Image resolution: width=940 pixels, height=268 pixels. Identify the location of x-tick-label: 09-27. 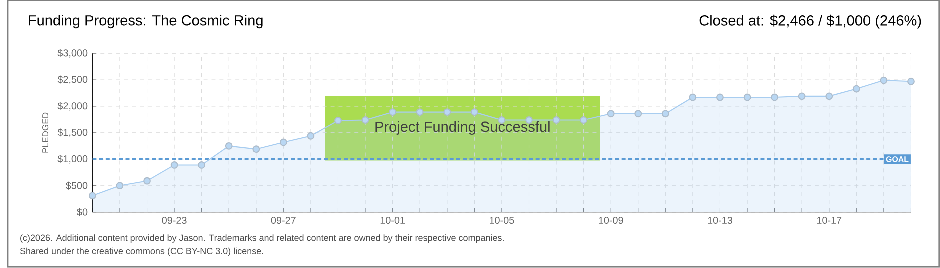
(283, 220).